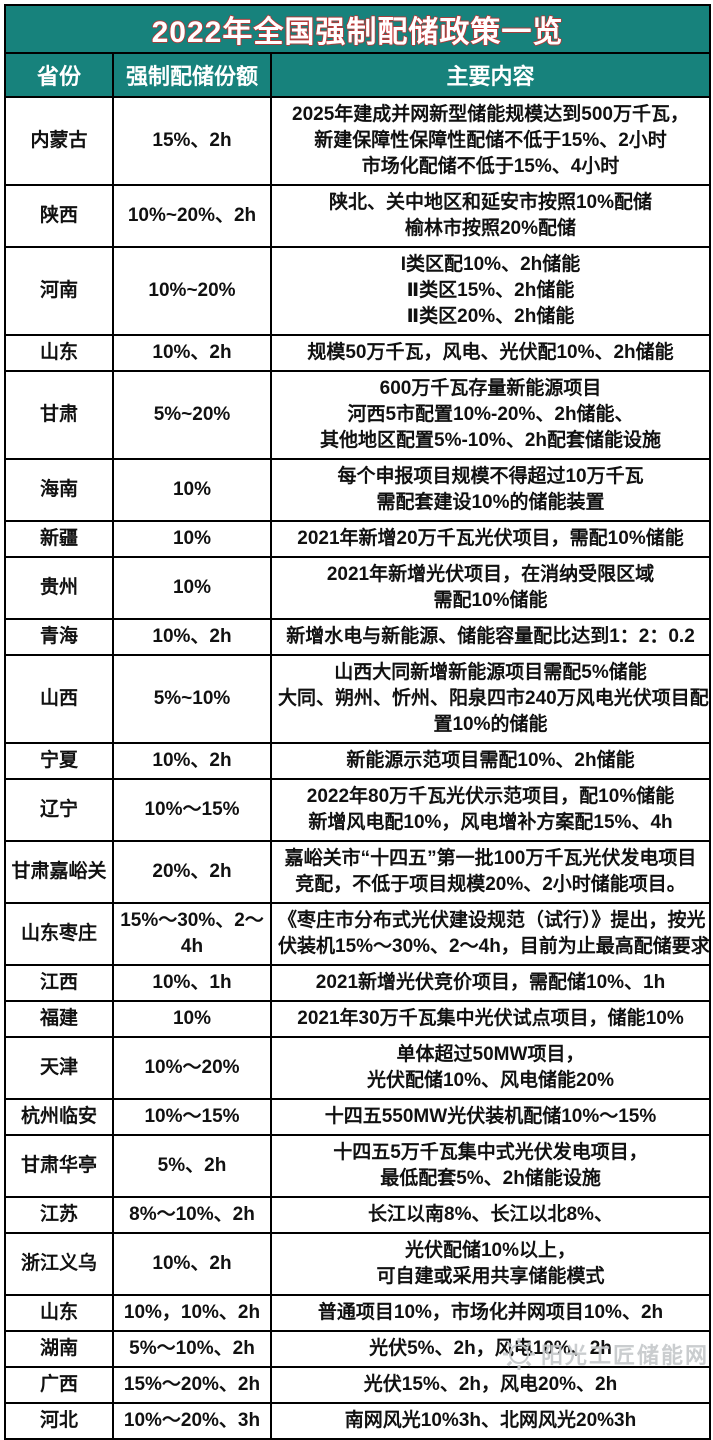 Image resolution: width=713 pixels, height=1440 pixels. Describe the element at coordinates (192, 1215) in the screenshot. I see `share-cell: 8%～10%、2h` at that location.